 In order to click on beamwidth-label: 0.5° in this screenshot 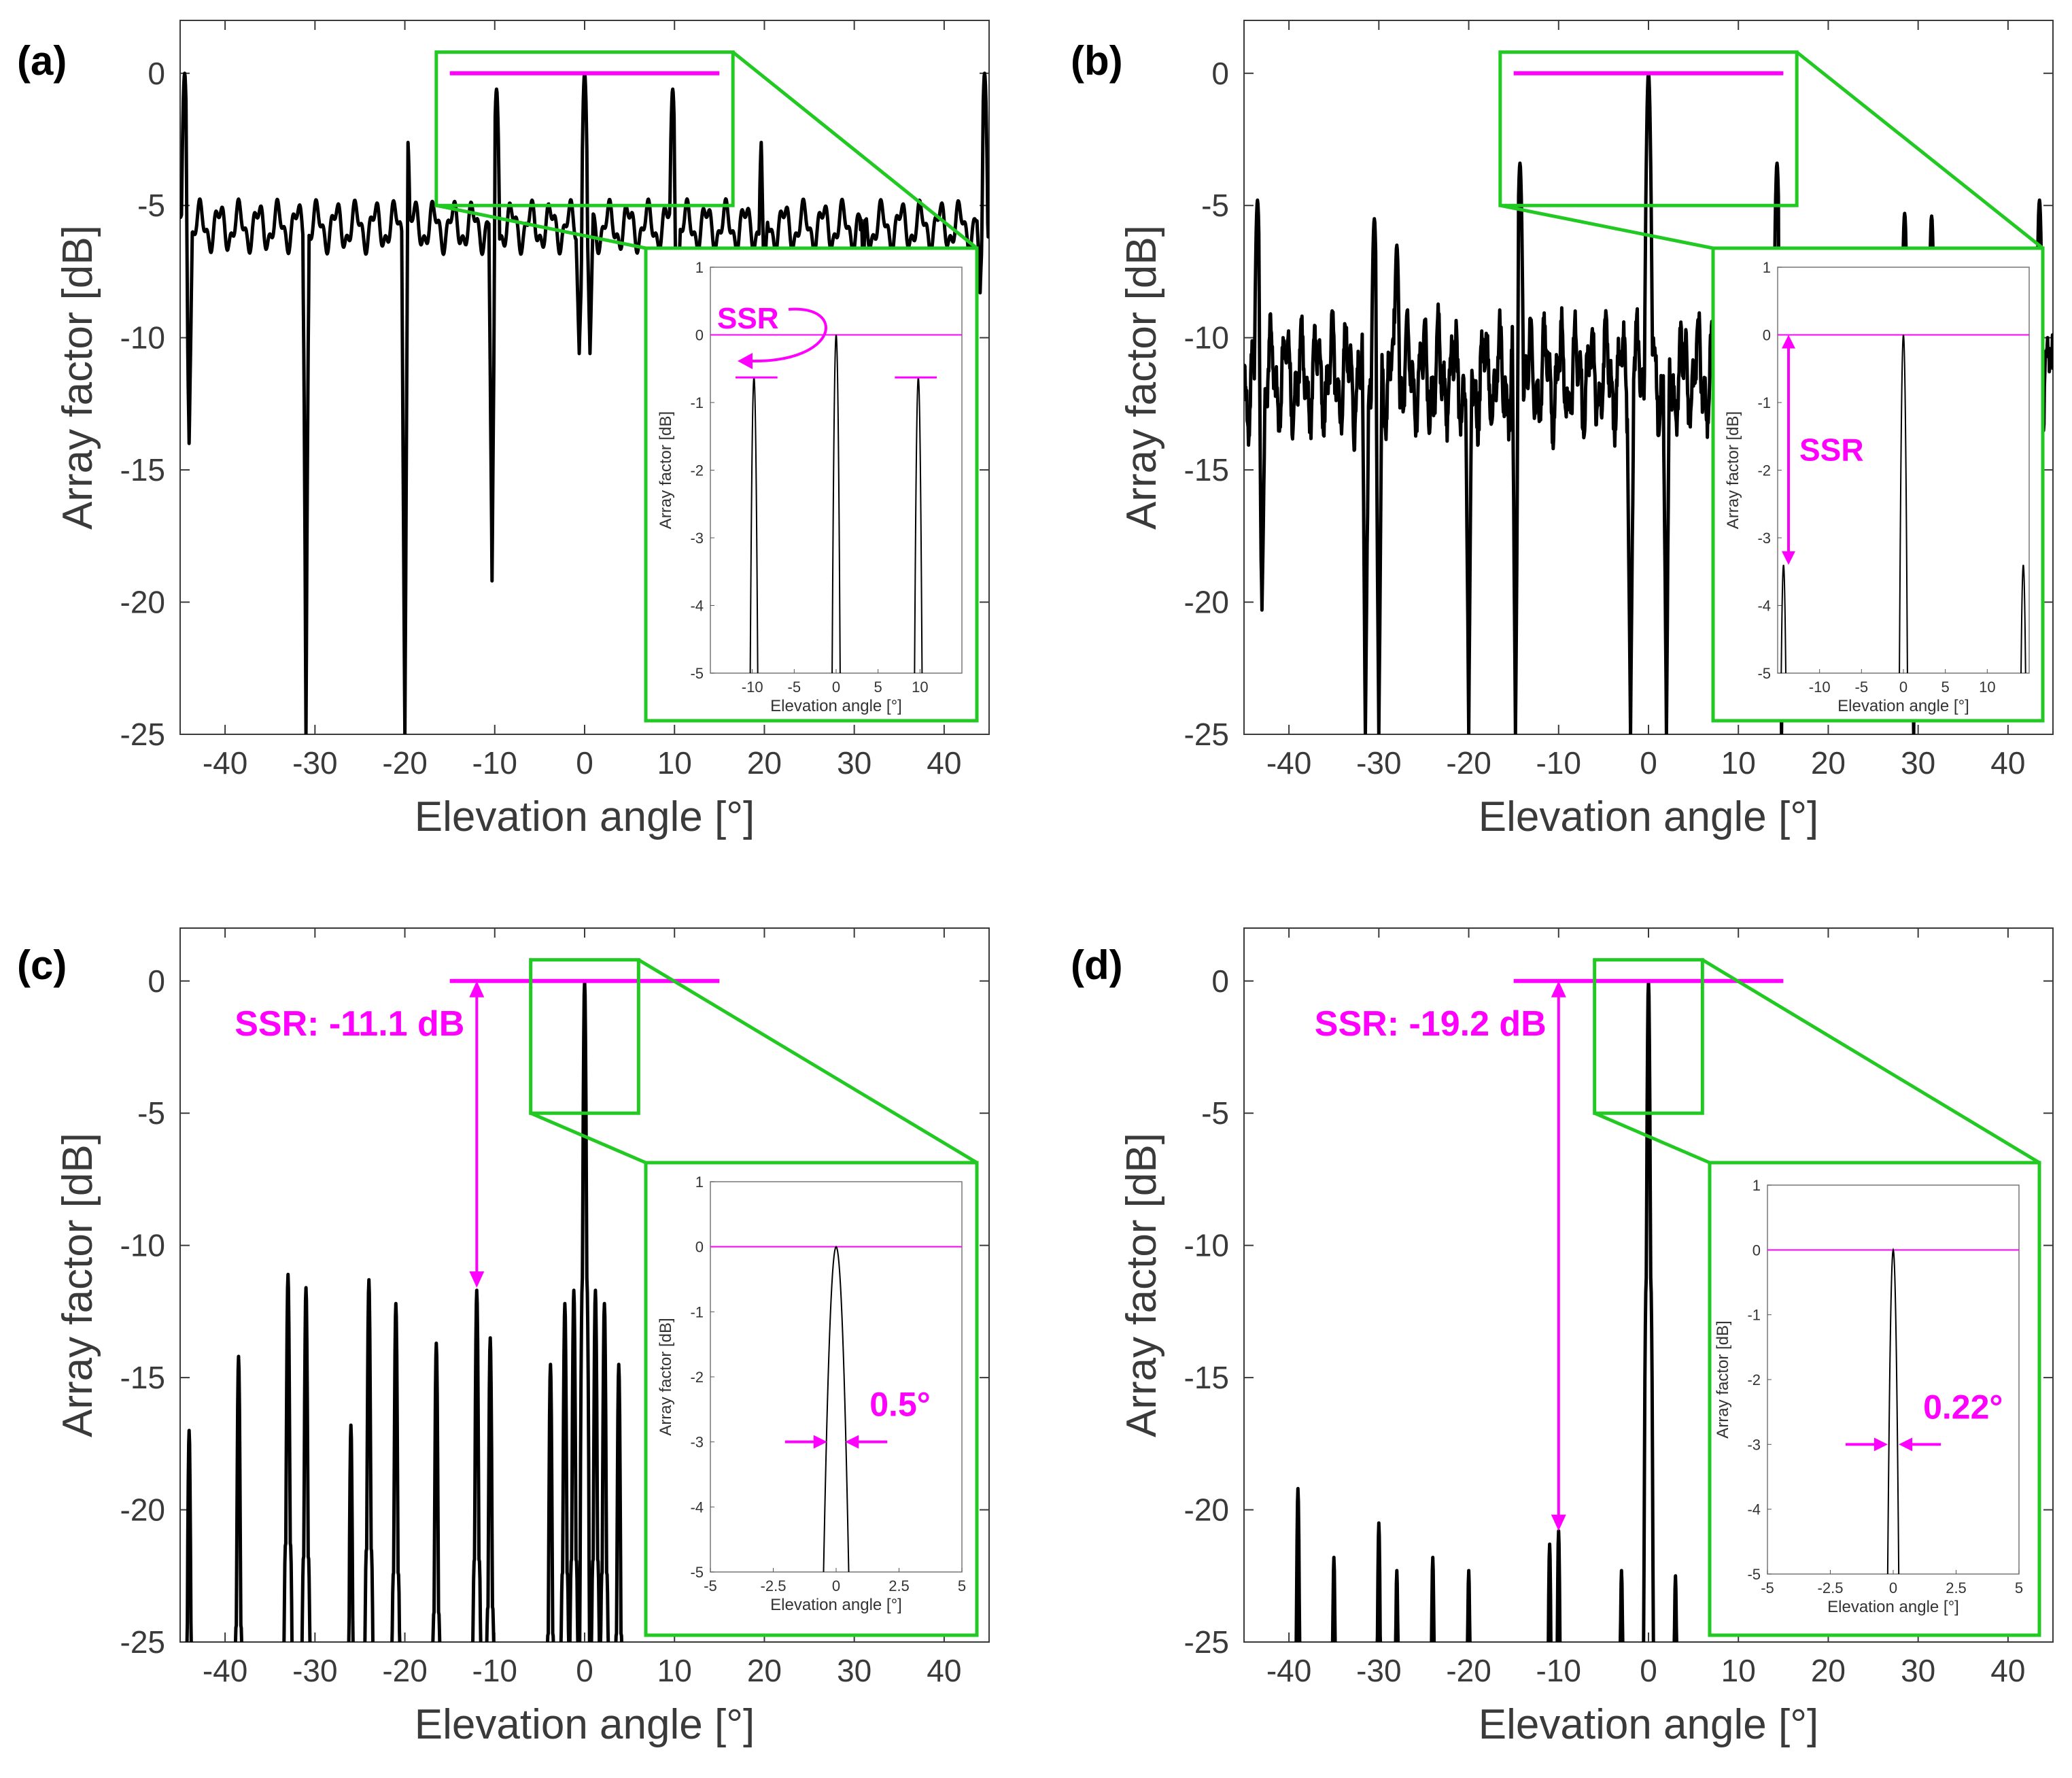, I will do `click(900, 1405)`.